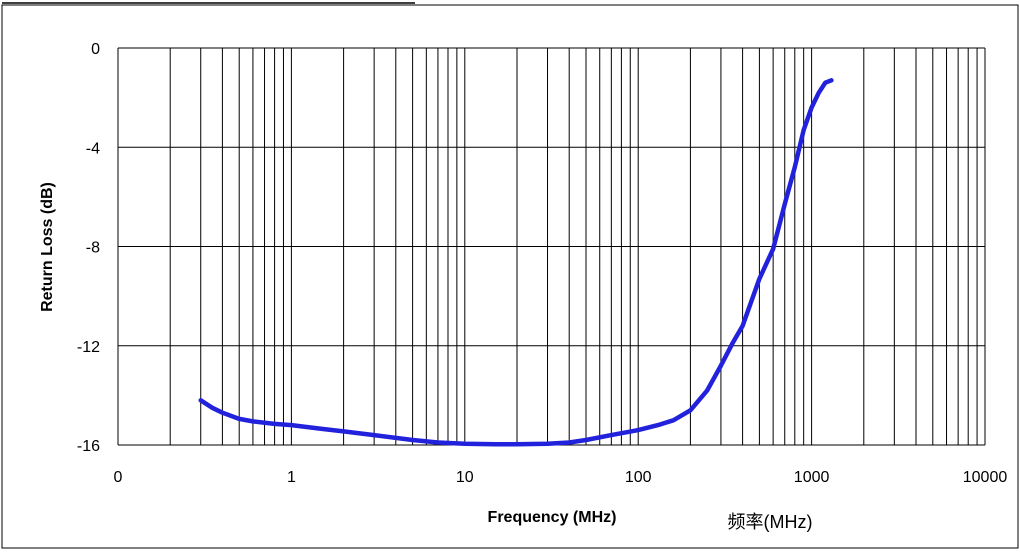 This screenshot has height=555, width=1020. I want to click on frequency-annotation: 频率(MHz), so click(770, 522).